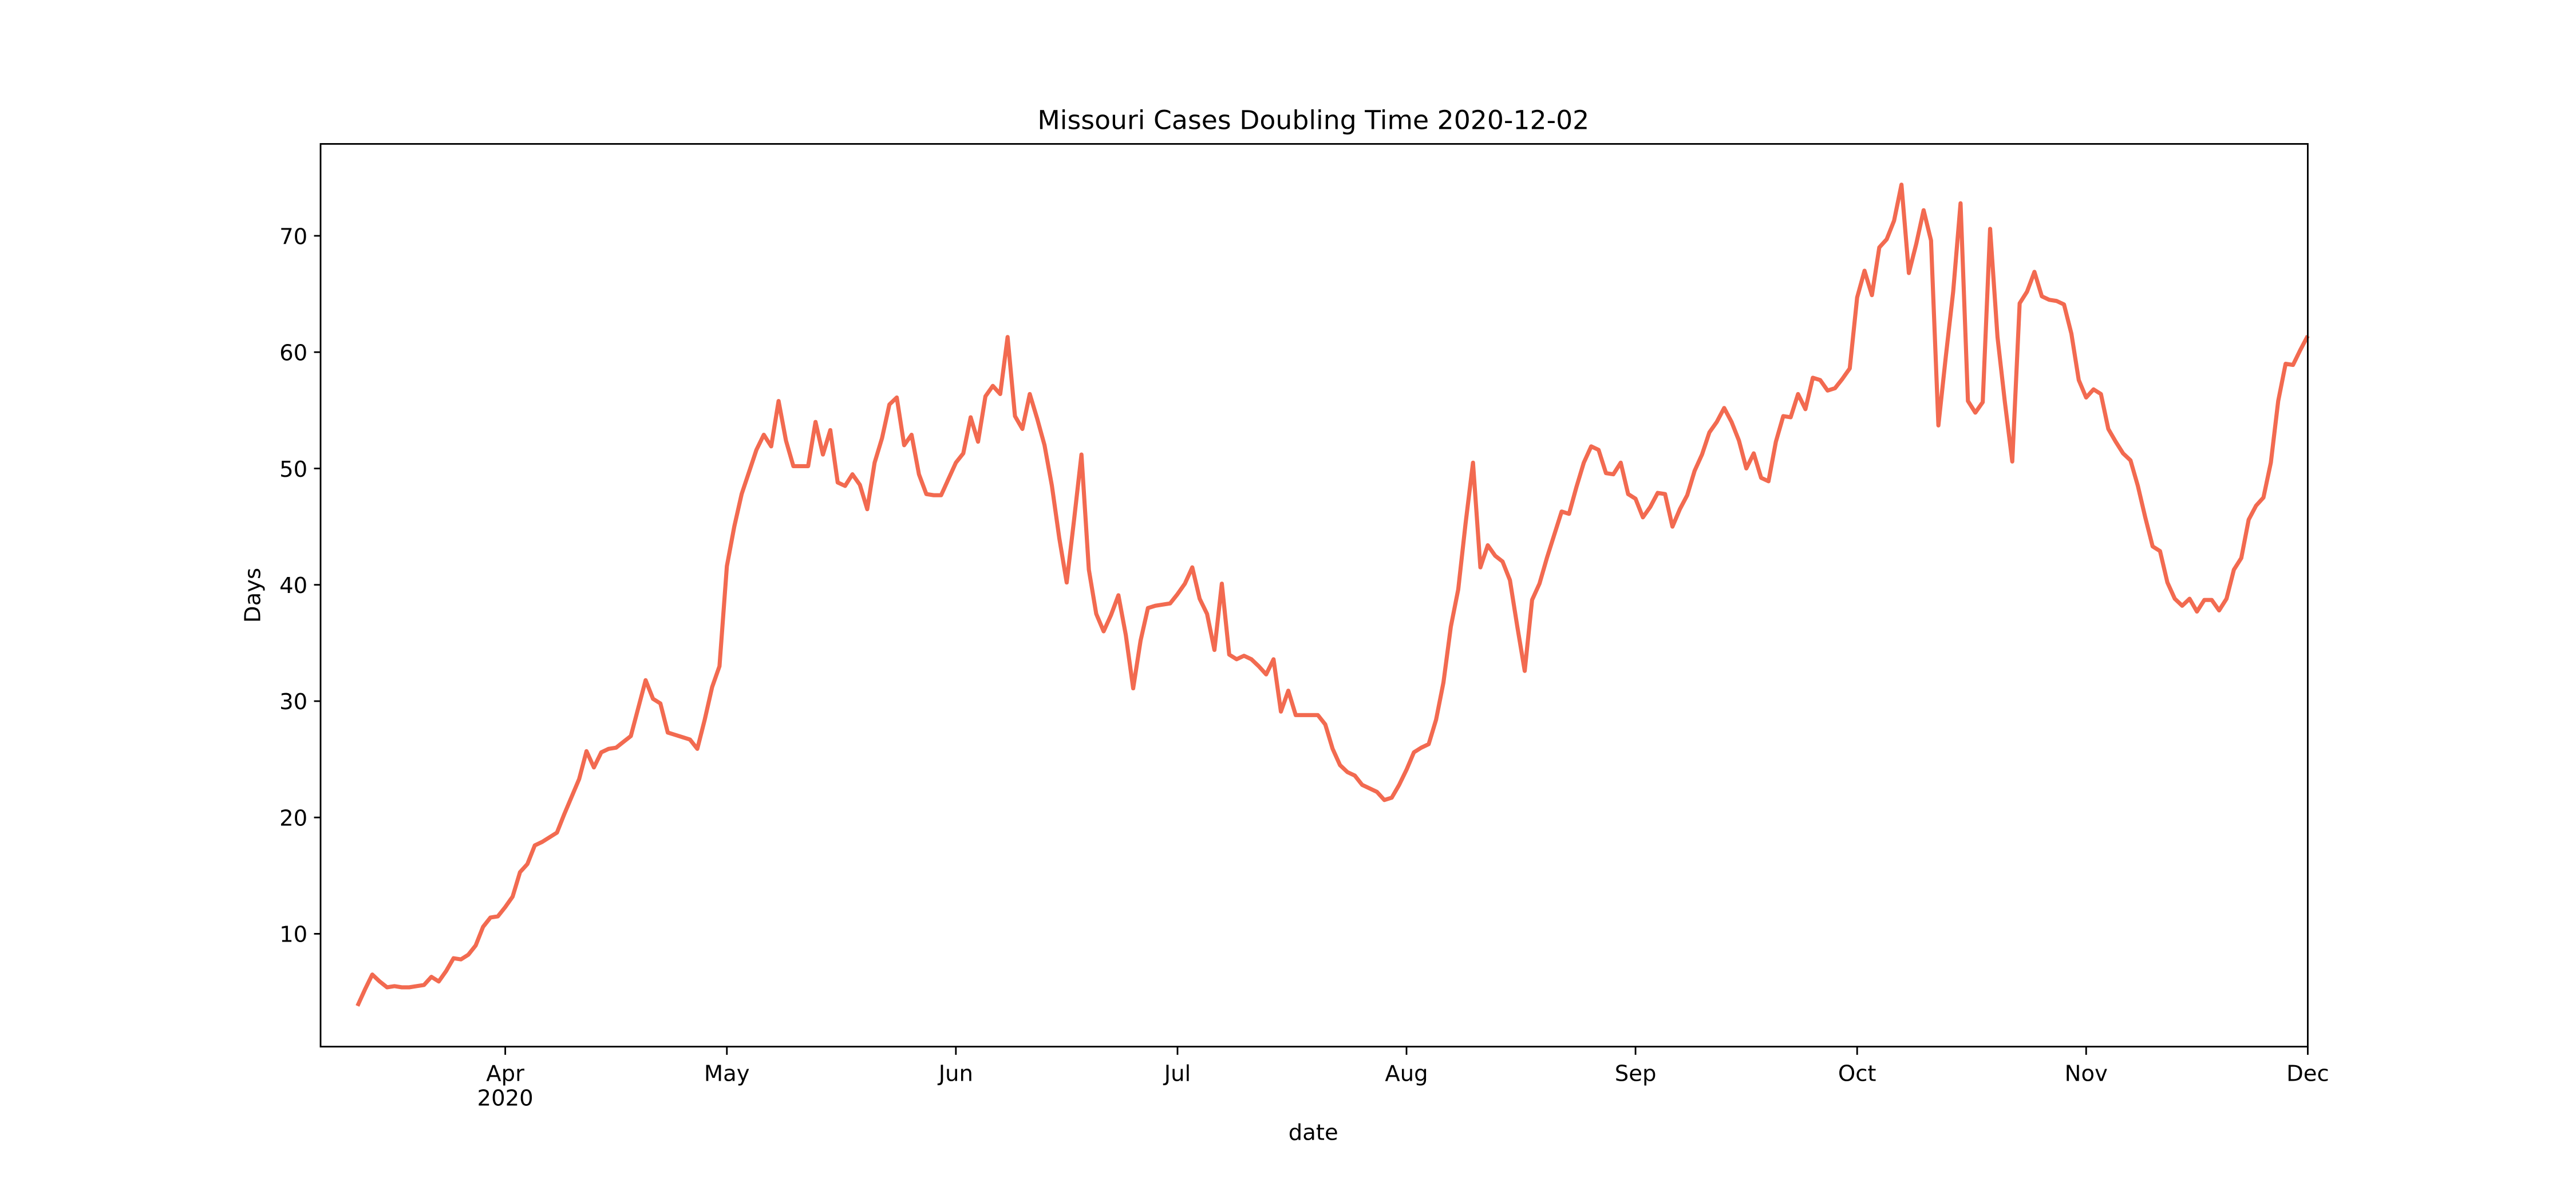  I want to click on x-tick-label: Jun, so click(955, 1074).